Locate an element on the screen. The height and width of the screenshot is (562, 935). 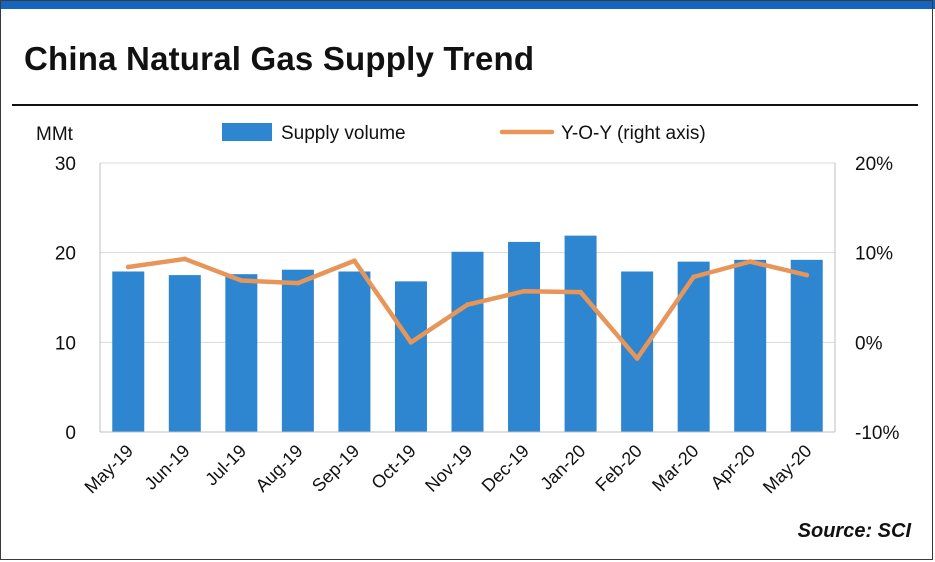
y2-tick-label: -10% is located at coordinates (877, 433).